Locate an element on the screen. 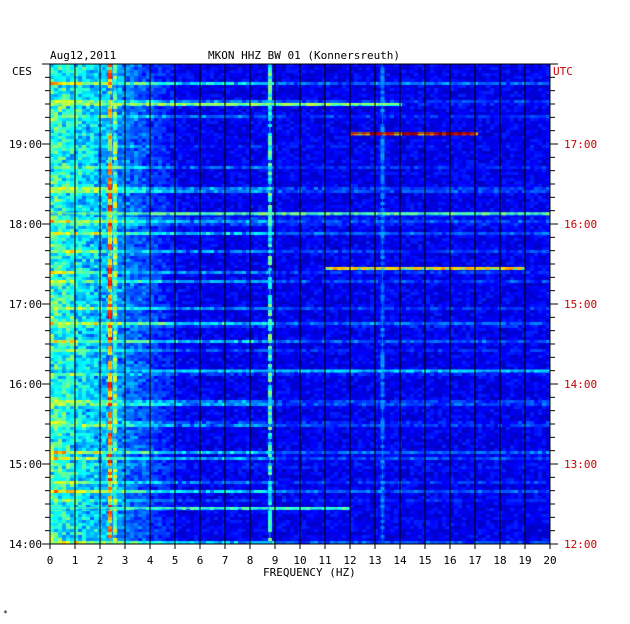 This screenshot has width=630, height=624. x-tick-label: 17 is located at coordinates (474, 560).